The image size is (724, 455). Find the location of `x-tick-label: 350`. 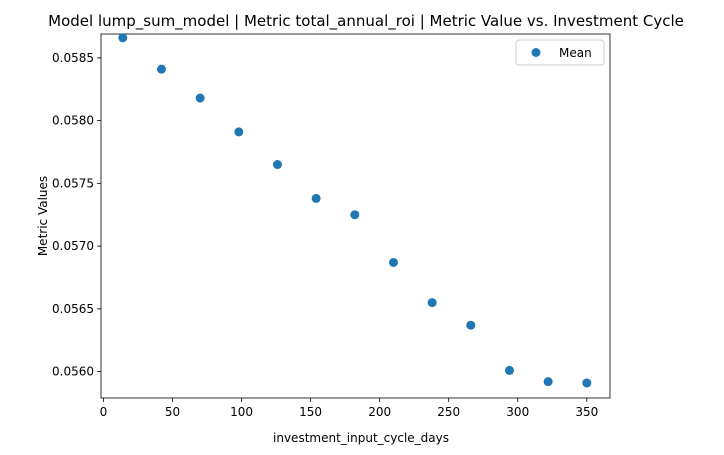

x-tick-label: 350 is located at coordinates (586, 412).